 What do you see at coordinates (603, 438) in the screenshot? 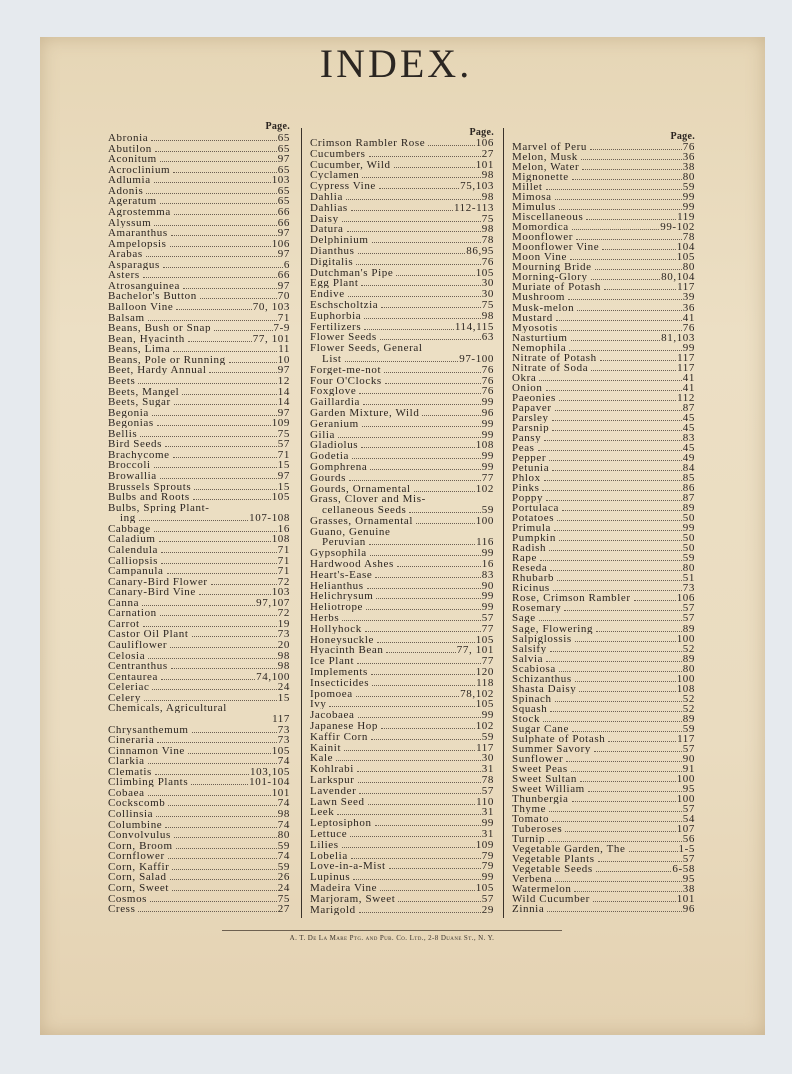
I see `index-entry: Pansy 83` at bounding box center [603, 438].